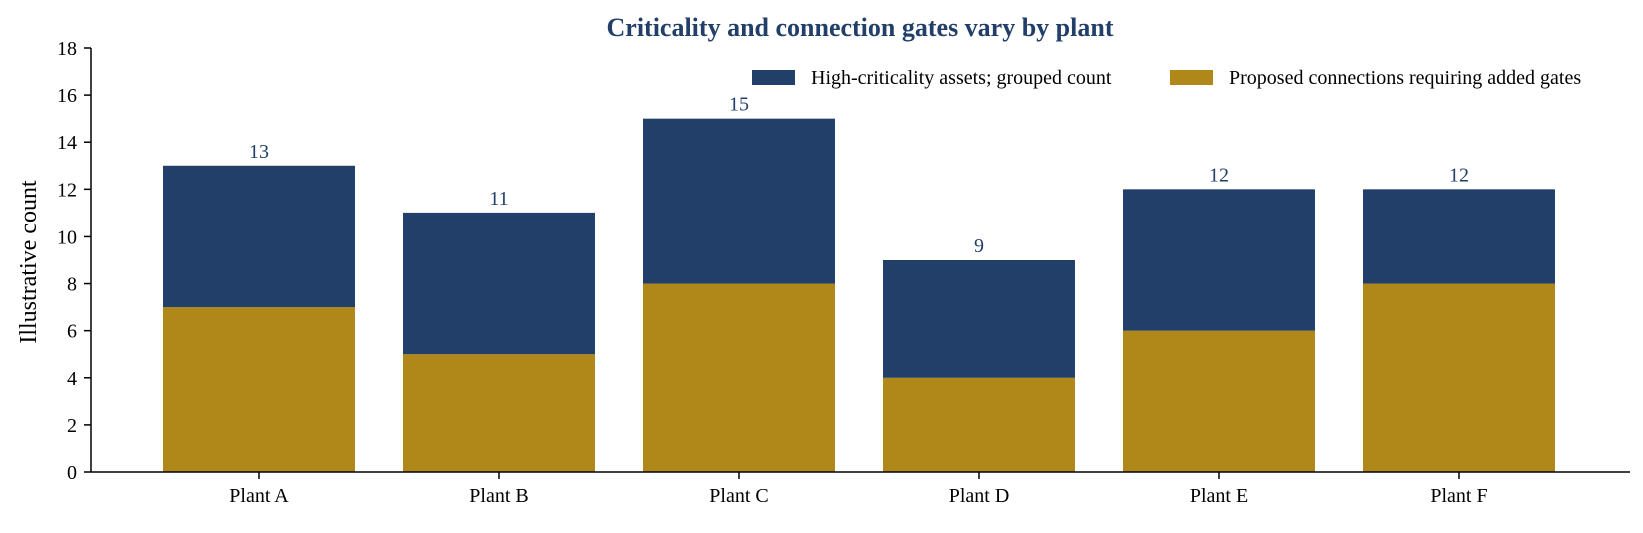  I want to click on y-tick-label: 0, so click(72, 473).